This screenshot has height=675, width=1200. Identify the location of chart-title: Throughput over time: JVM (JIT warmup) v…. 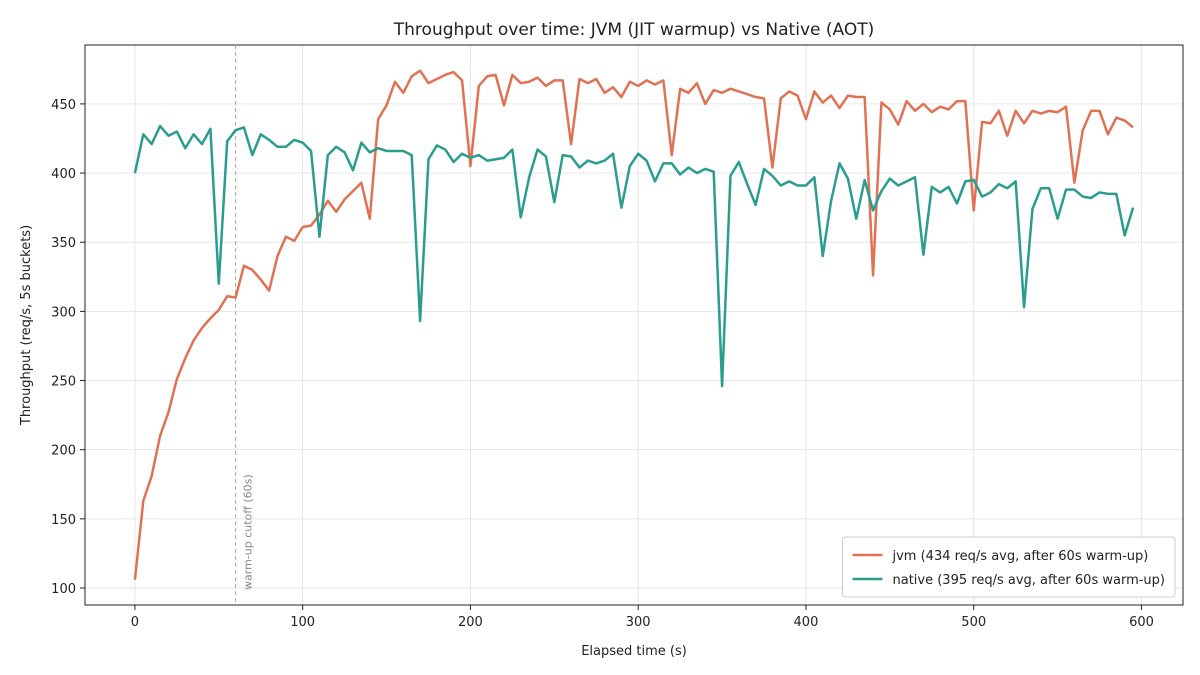
(633, 30).